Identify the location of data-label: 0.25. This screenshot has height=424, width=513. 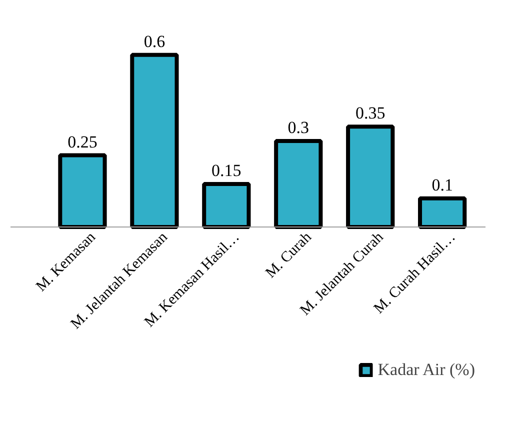
(83, 142).